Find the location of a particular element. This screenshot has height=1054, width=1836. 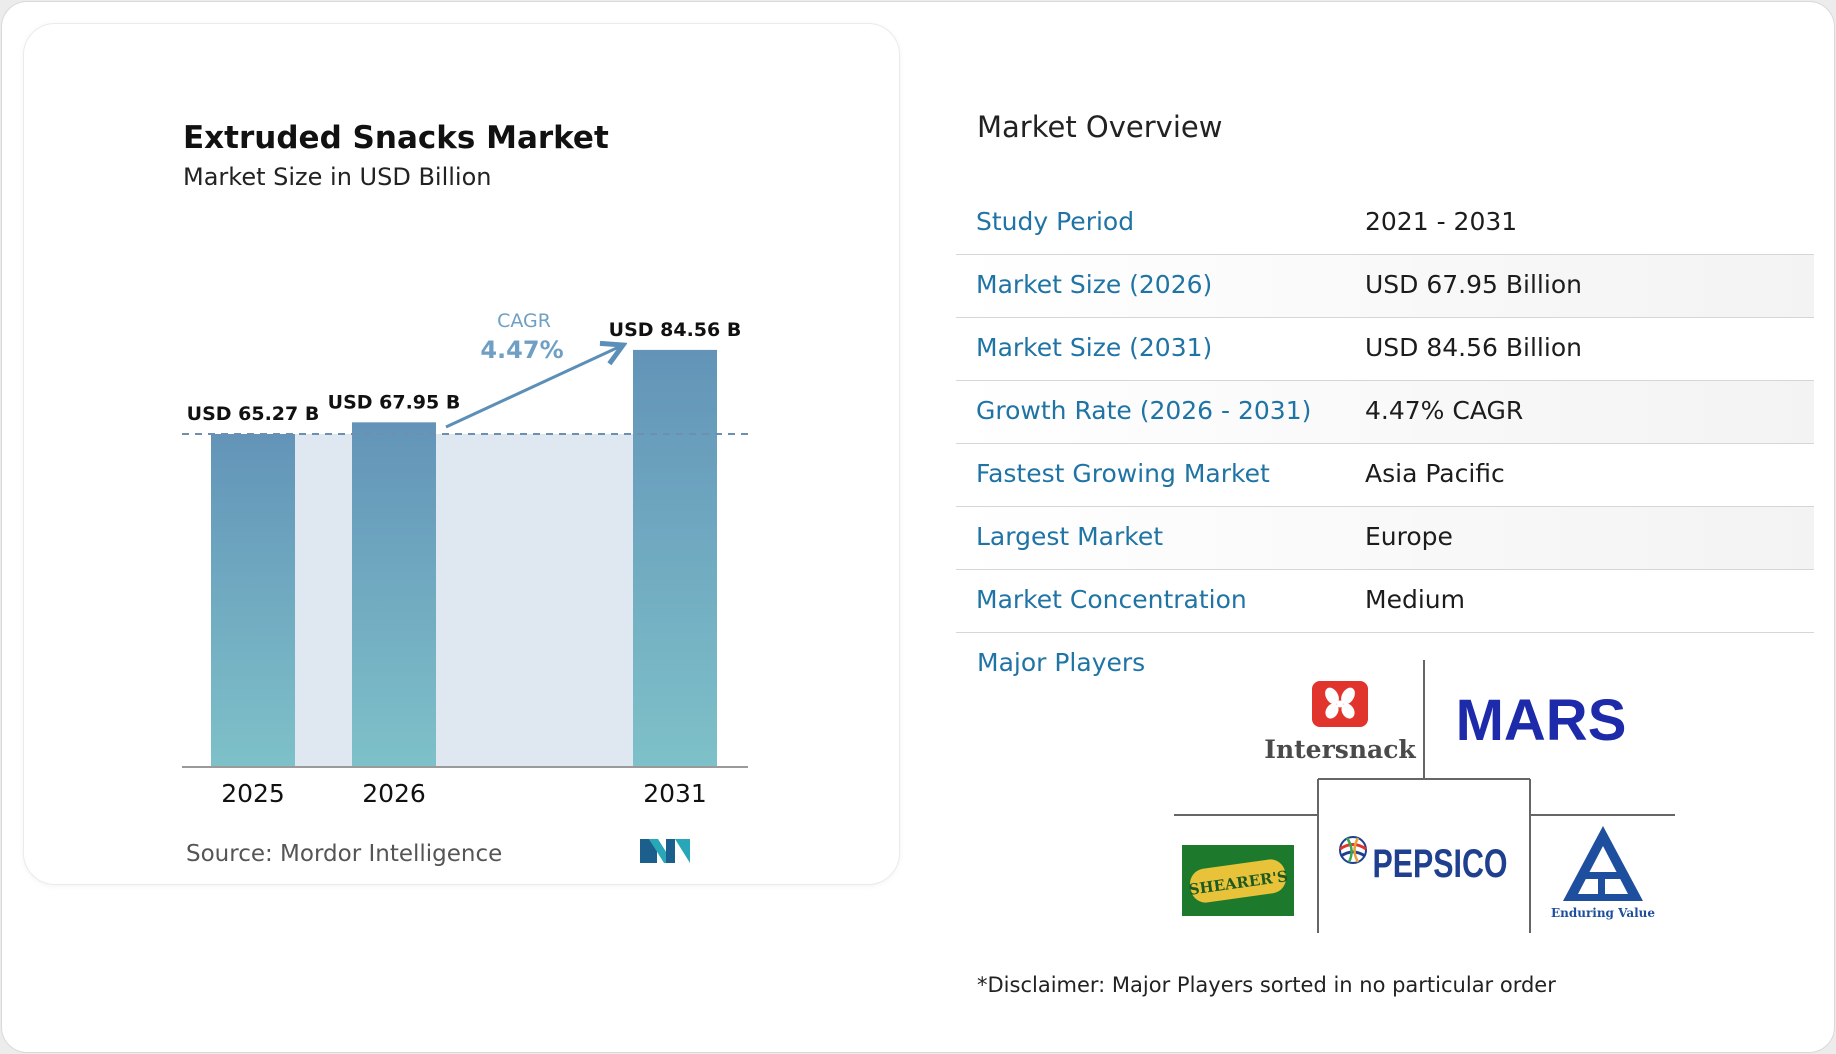

cagr-arrow is located at coordinates (533, 387).